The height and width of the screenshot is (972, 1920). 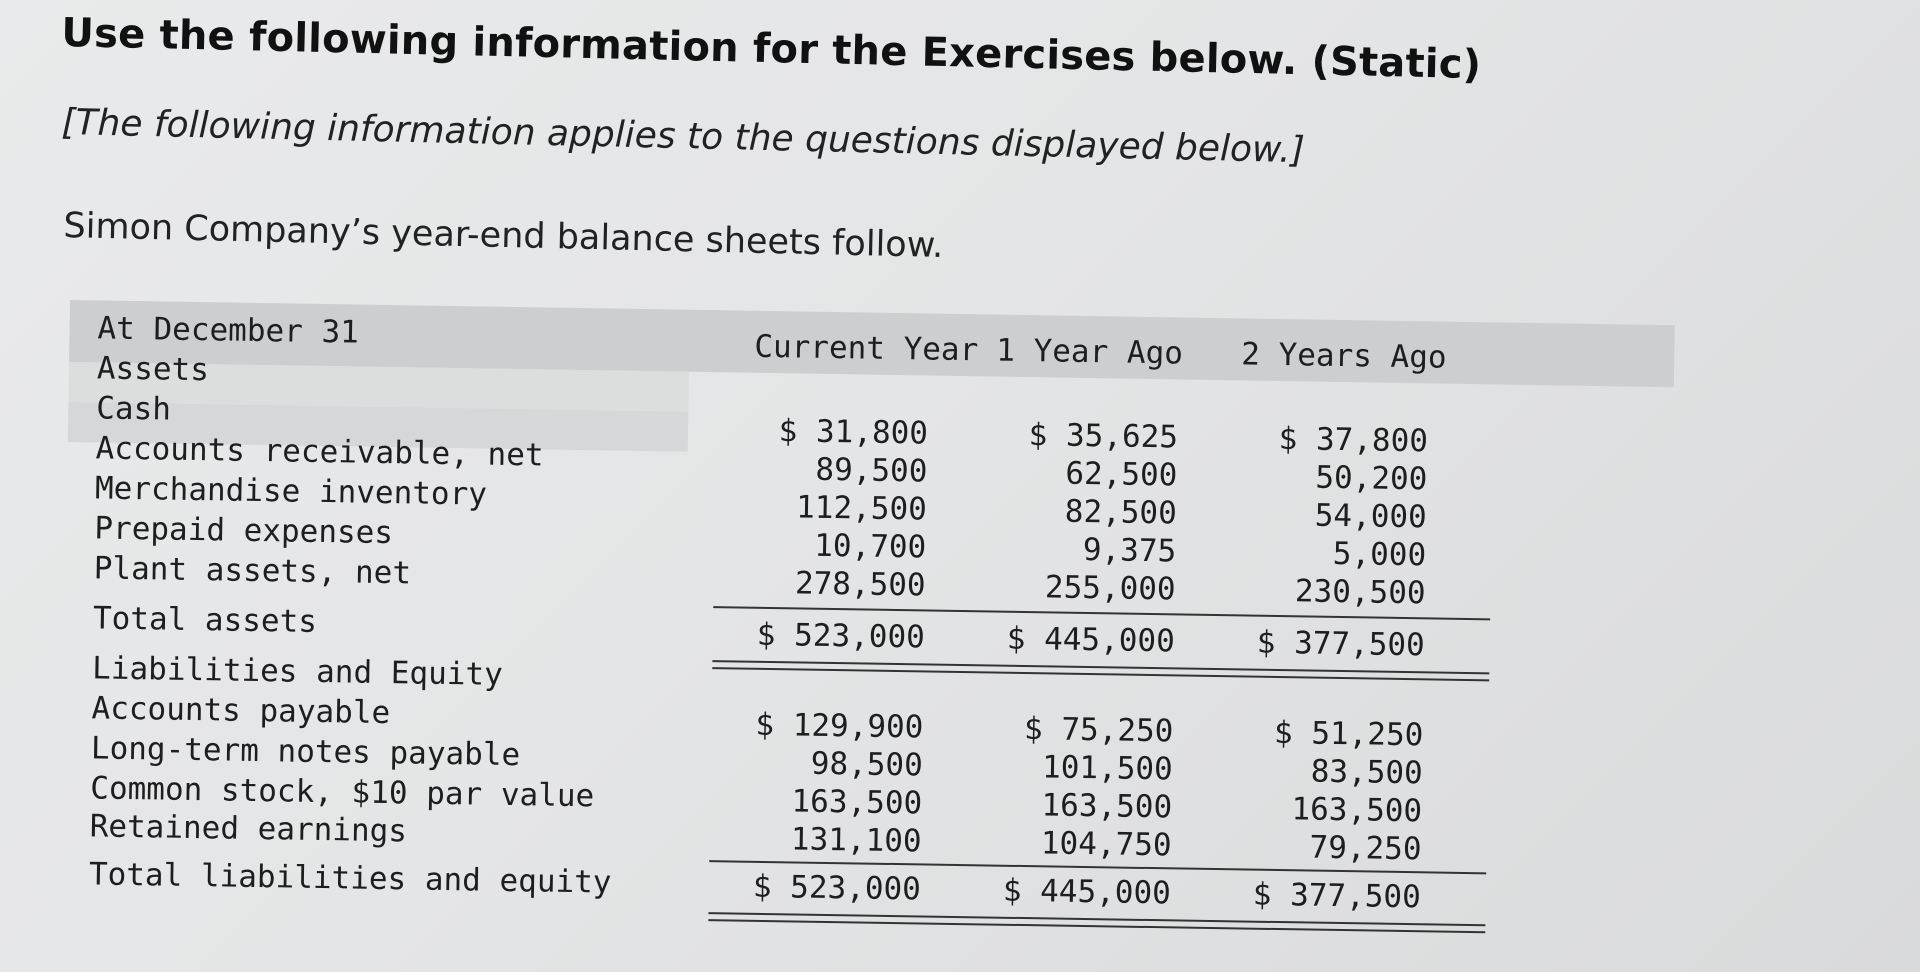 I want to click on cell-notes-current: 98,500, so click(x=867, y=764).